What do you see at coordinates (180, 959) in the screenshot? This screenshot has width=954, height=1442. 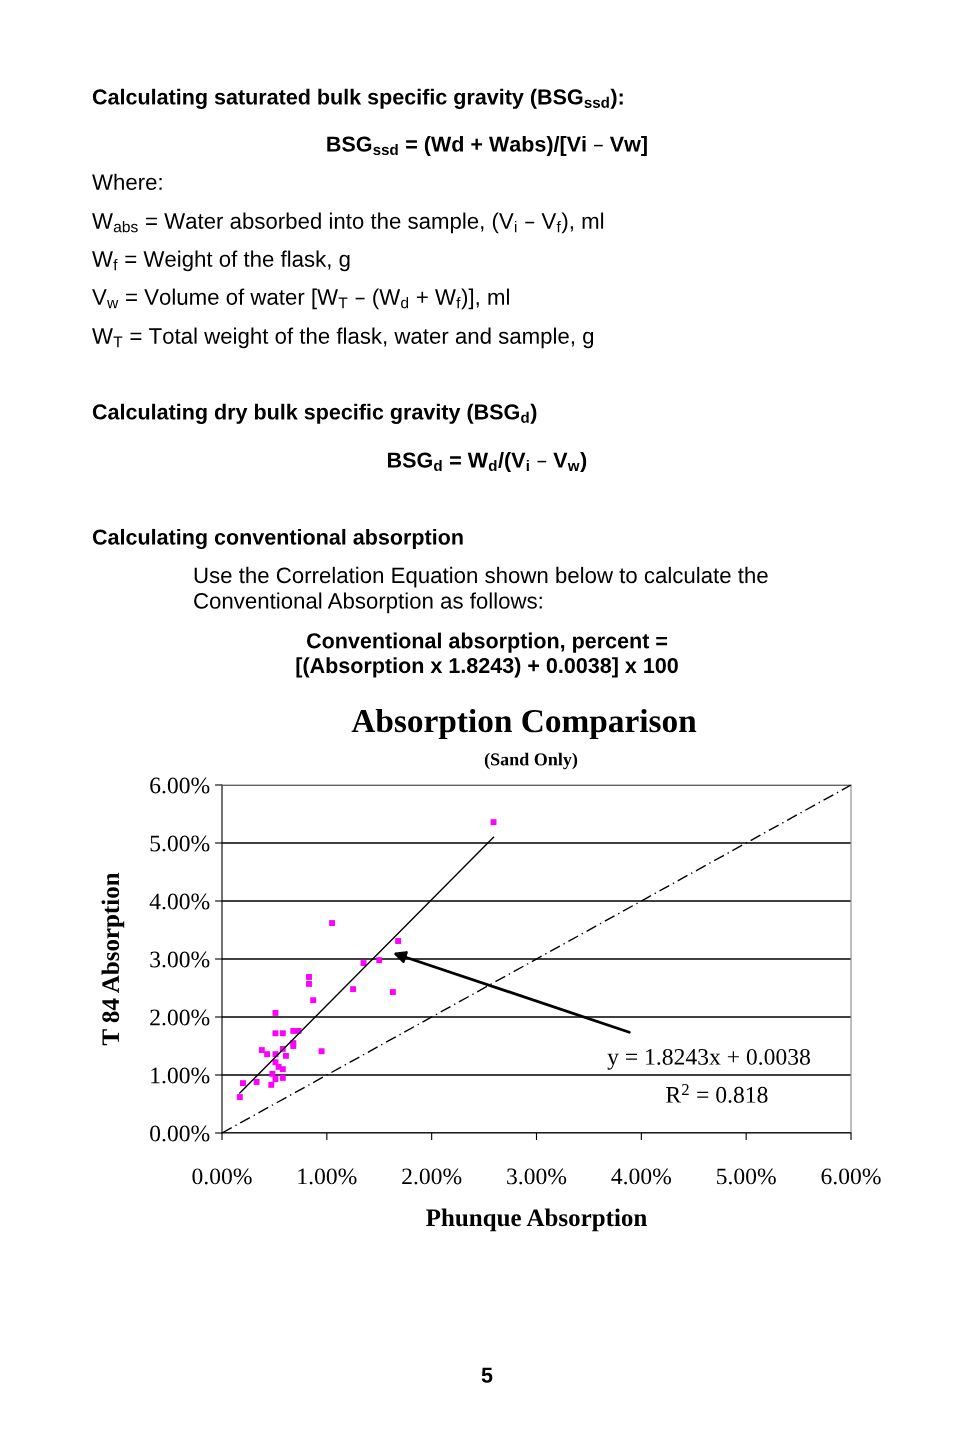 I see `y-tick-label: 3.00%` at bounding box center [180, 959].